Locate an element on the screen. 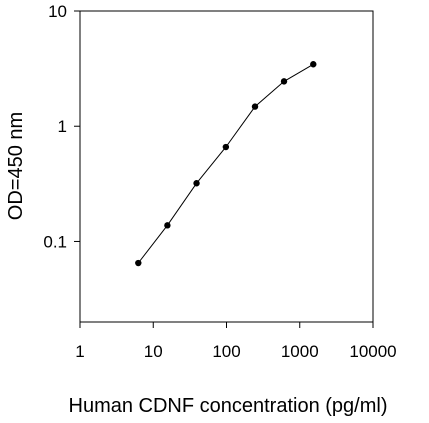  x-tick-label: 1 is located at coordinates (79, 351).